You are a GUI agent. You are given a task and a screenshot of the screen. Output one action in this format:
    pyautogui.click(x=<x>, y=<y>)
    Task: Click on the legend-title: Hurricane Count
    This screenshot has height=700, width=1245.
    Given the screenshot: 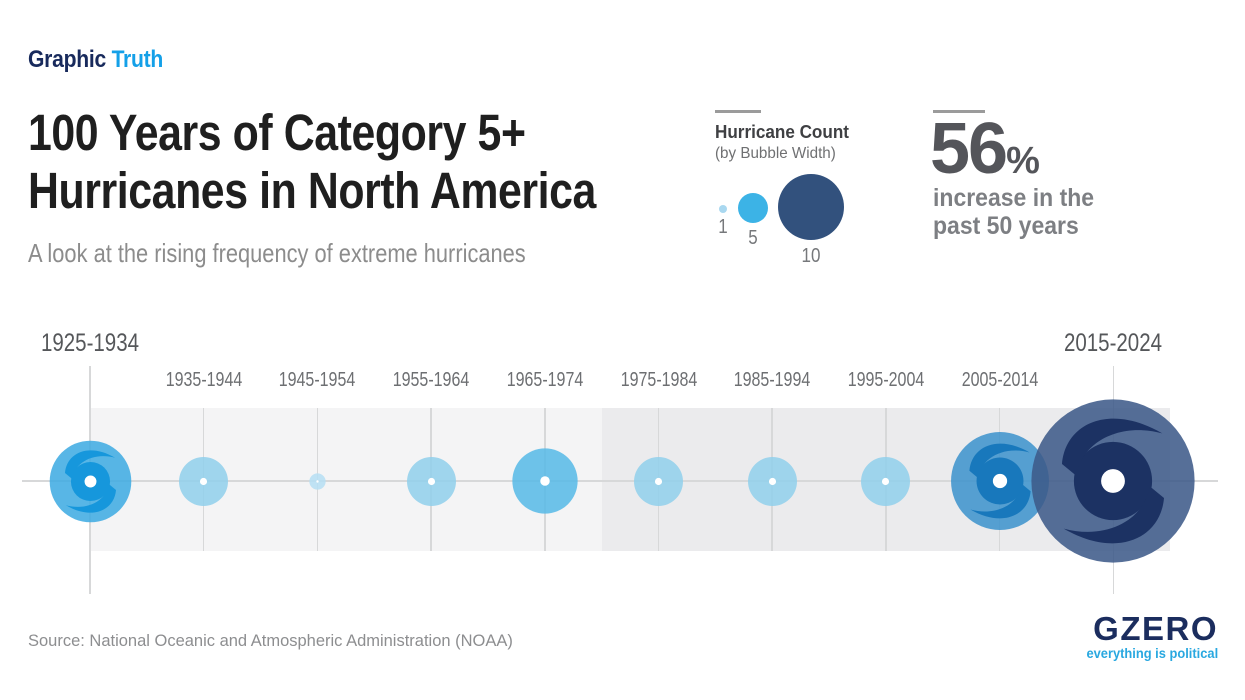 What is the action you would take?
    pyautogui.click(x=782, y=132)
    